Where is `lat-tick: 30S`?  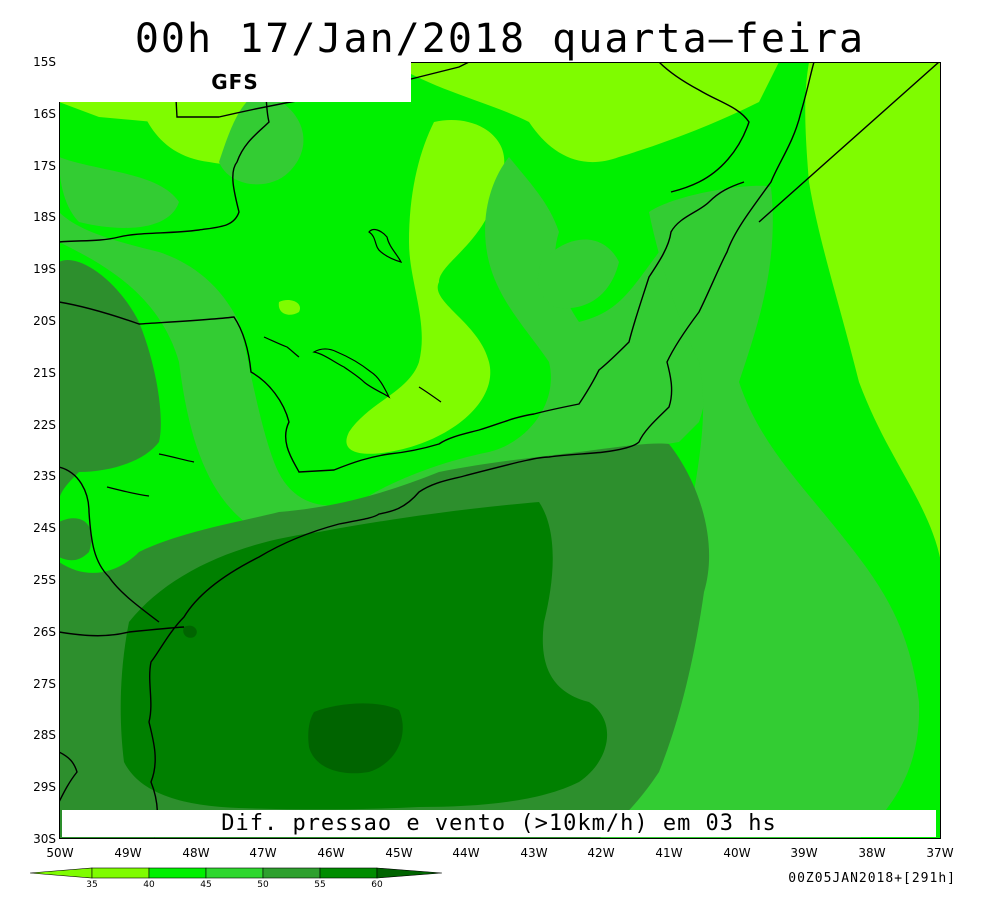
lat-tick: 30S is located at coordinates (44, 839).